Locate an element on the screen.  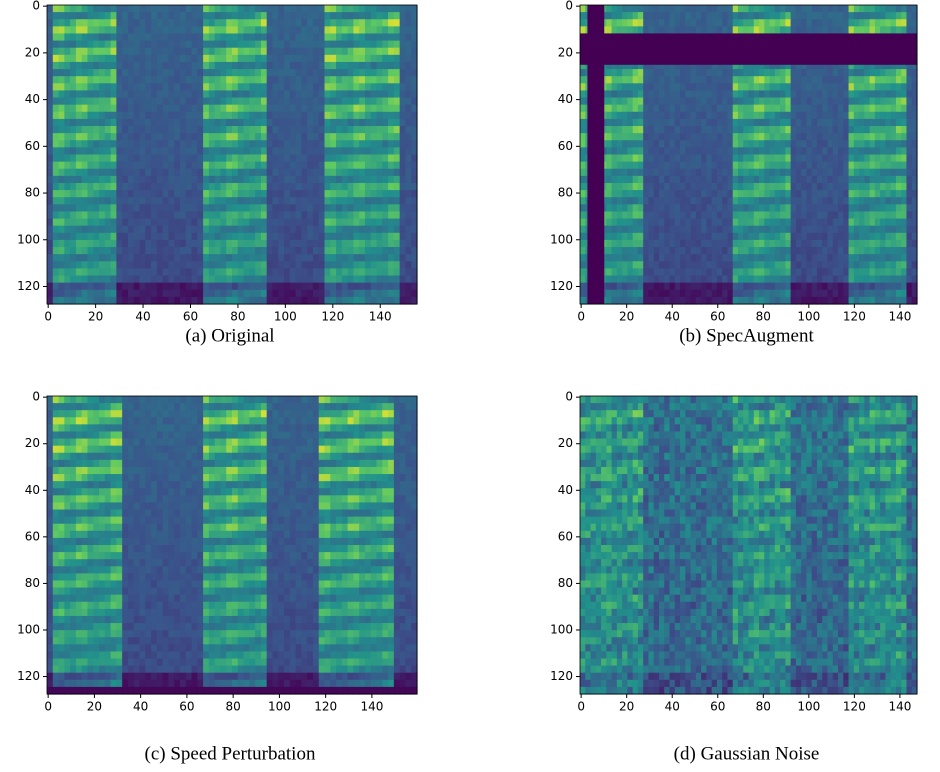
x-tick-label: 120 is located at coordinates (332, 317).